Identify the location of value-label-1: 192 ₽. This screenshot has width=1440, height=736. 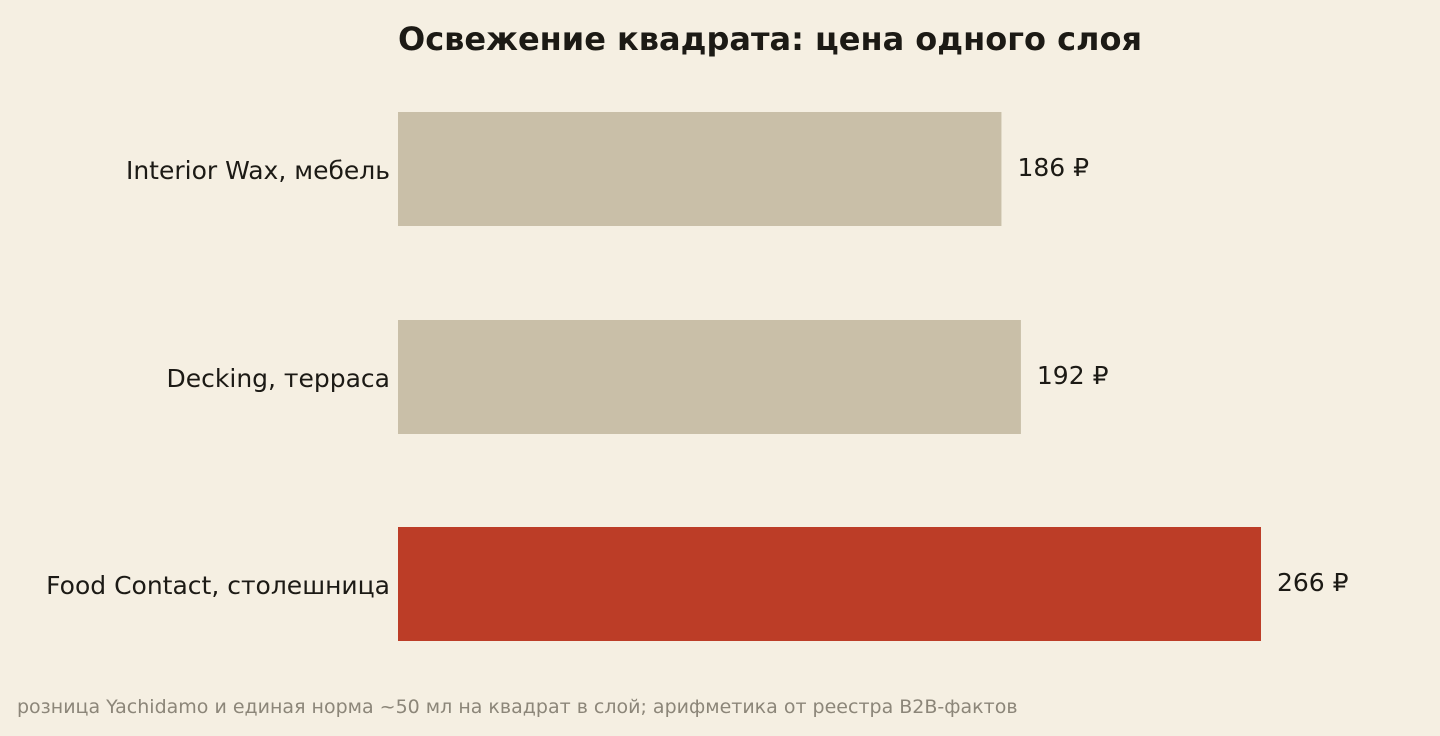
(1073, 375).